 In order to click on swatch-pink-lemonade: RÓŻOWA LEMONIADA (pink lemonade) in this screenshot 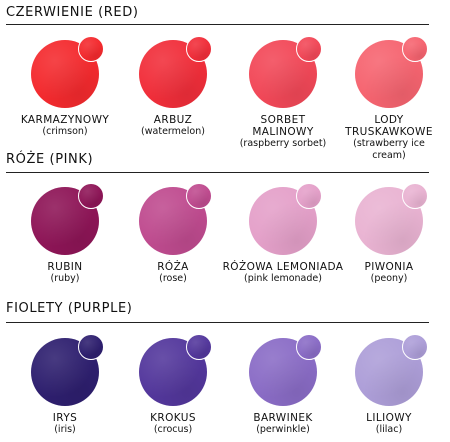, I will do `click(283, 234)`.